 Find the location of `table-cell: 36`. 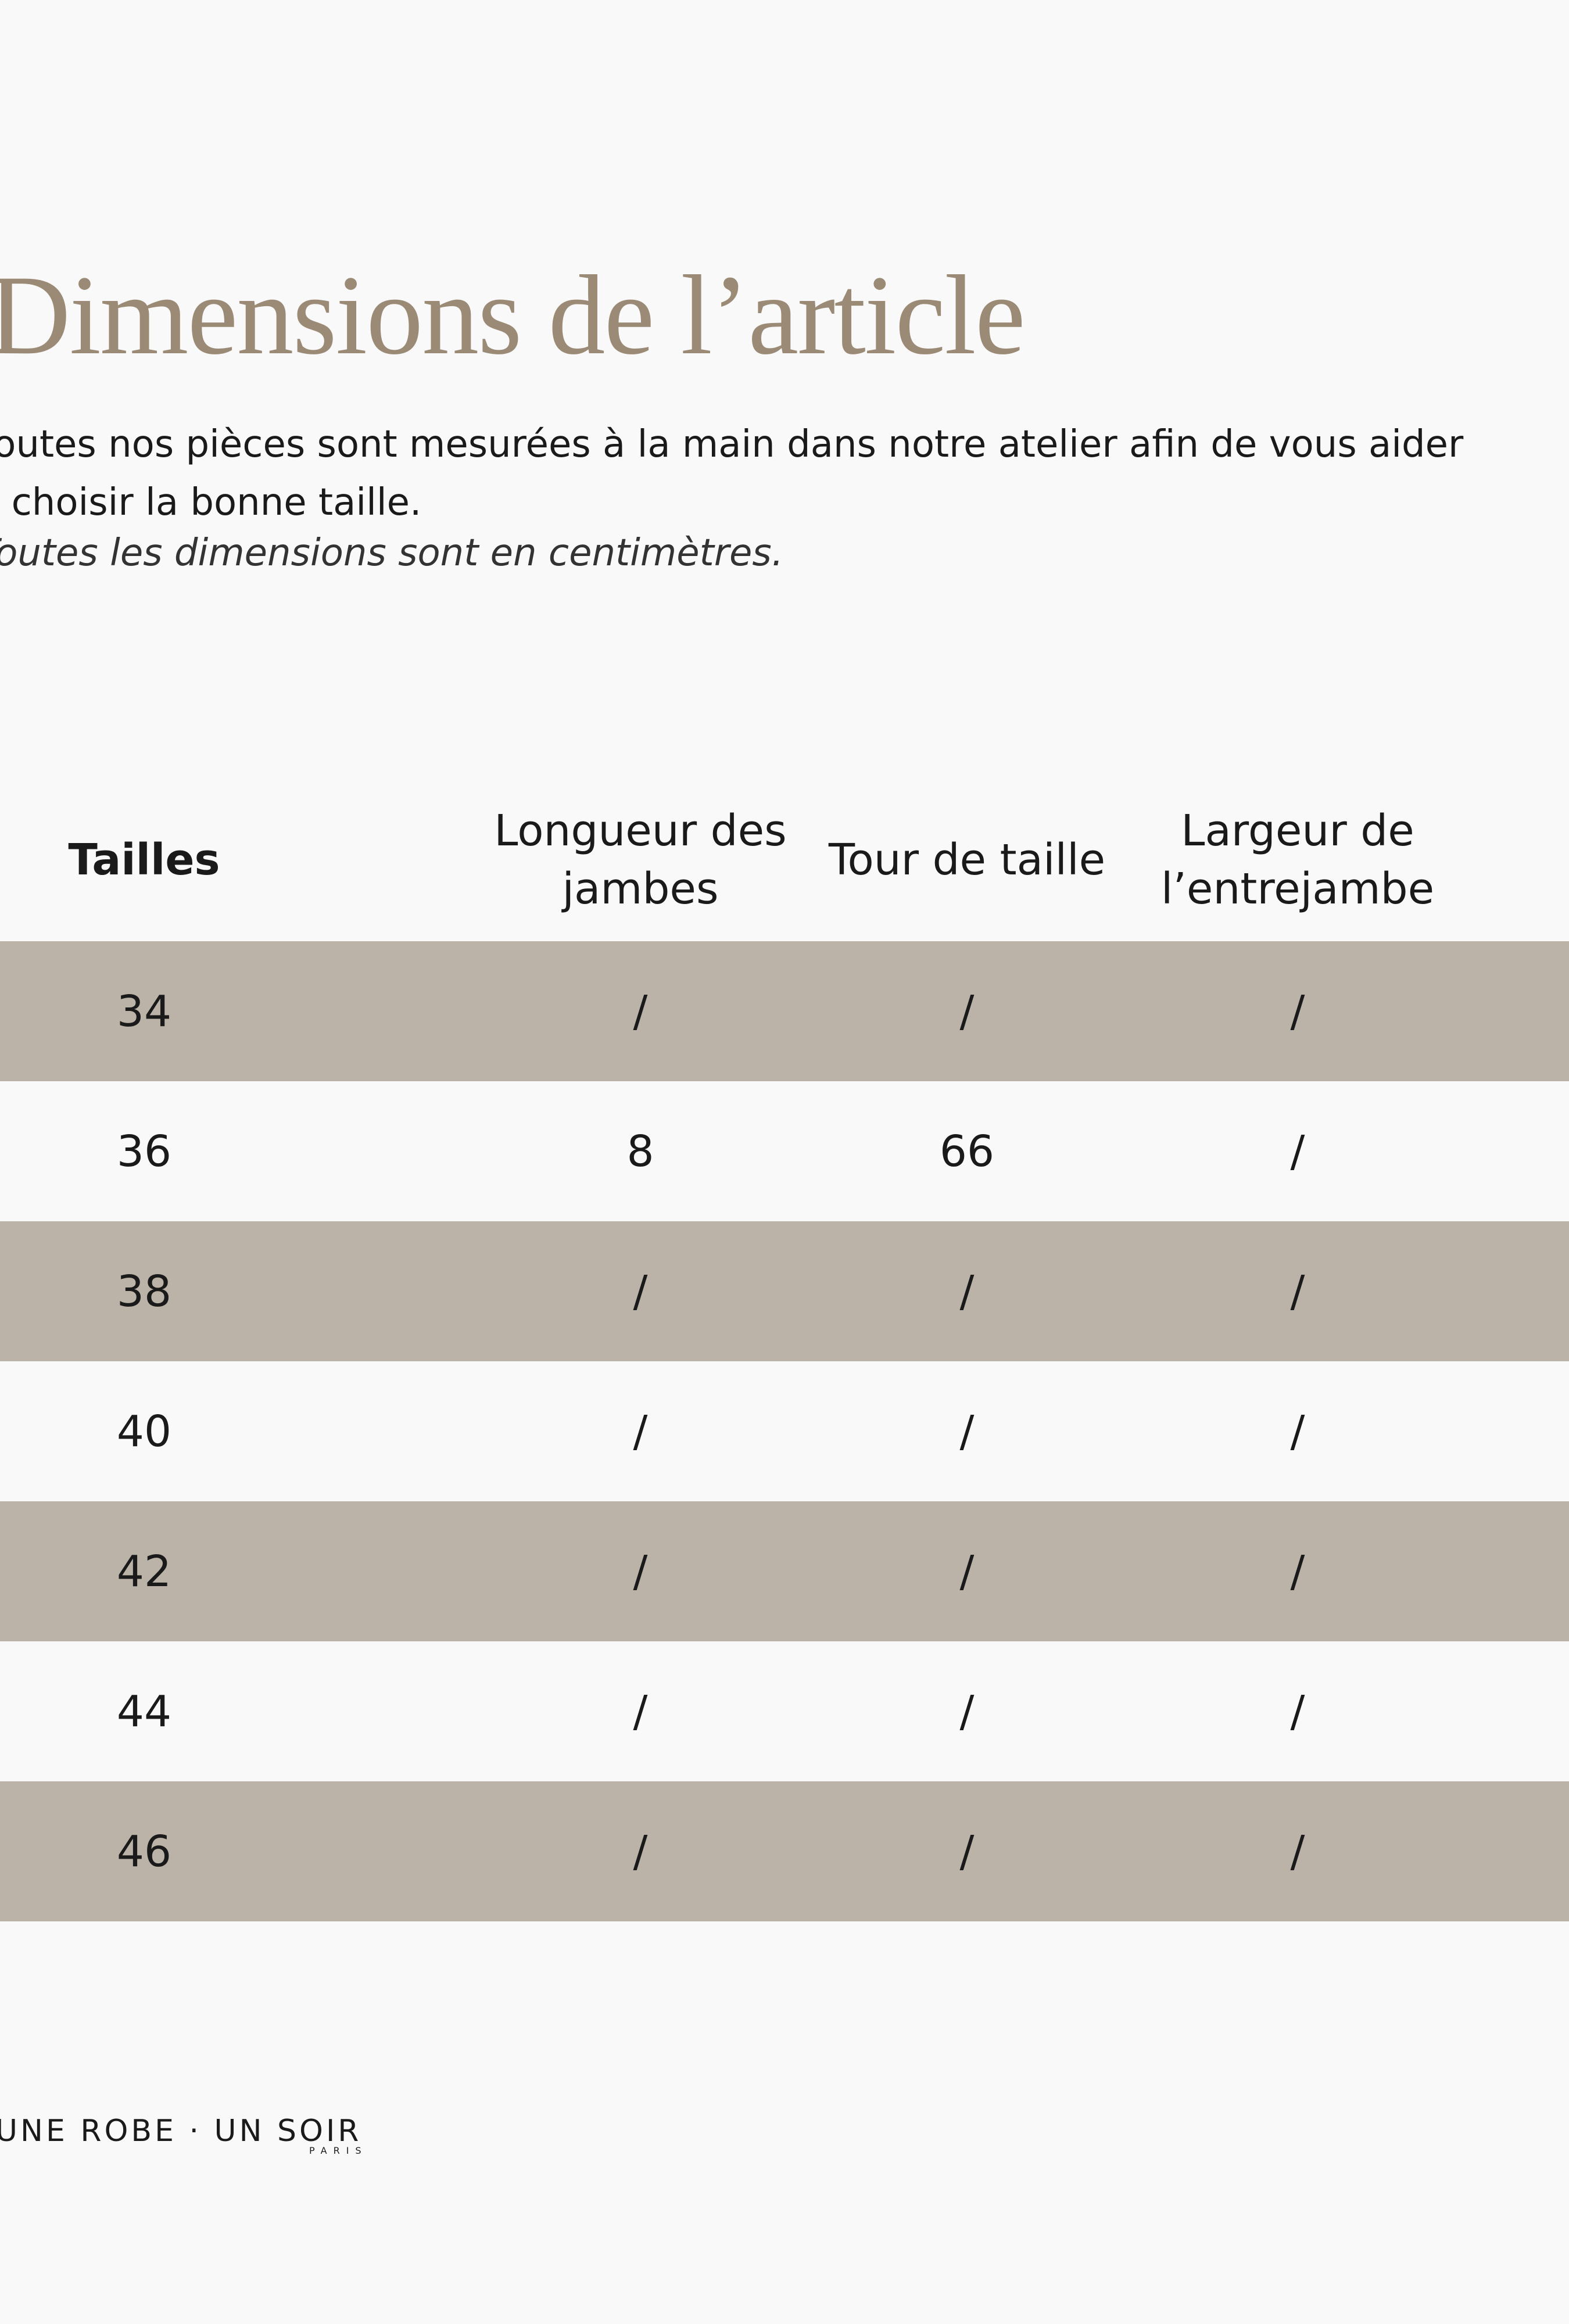

table-cell: 36 is located at coordinates (144, 1151).